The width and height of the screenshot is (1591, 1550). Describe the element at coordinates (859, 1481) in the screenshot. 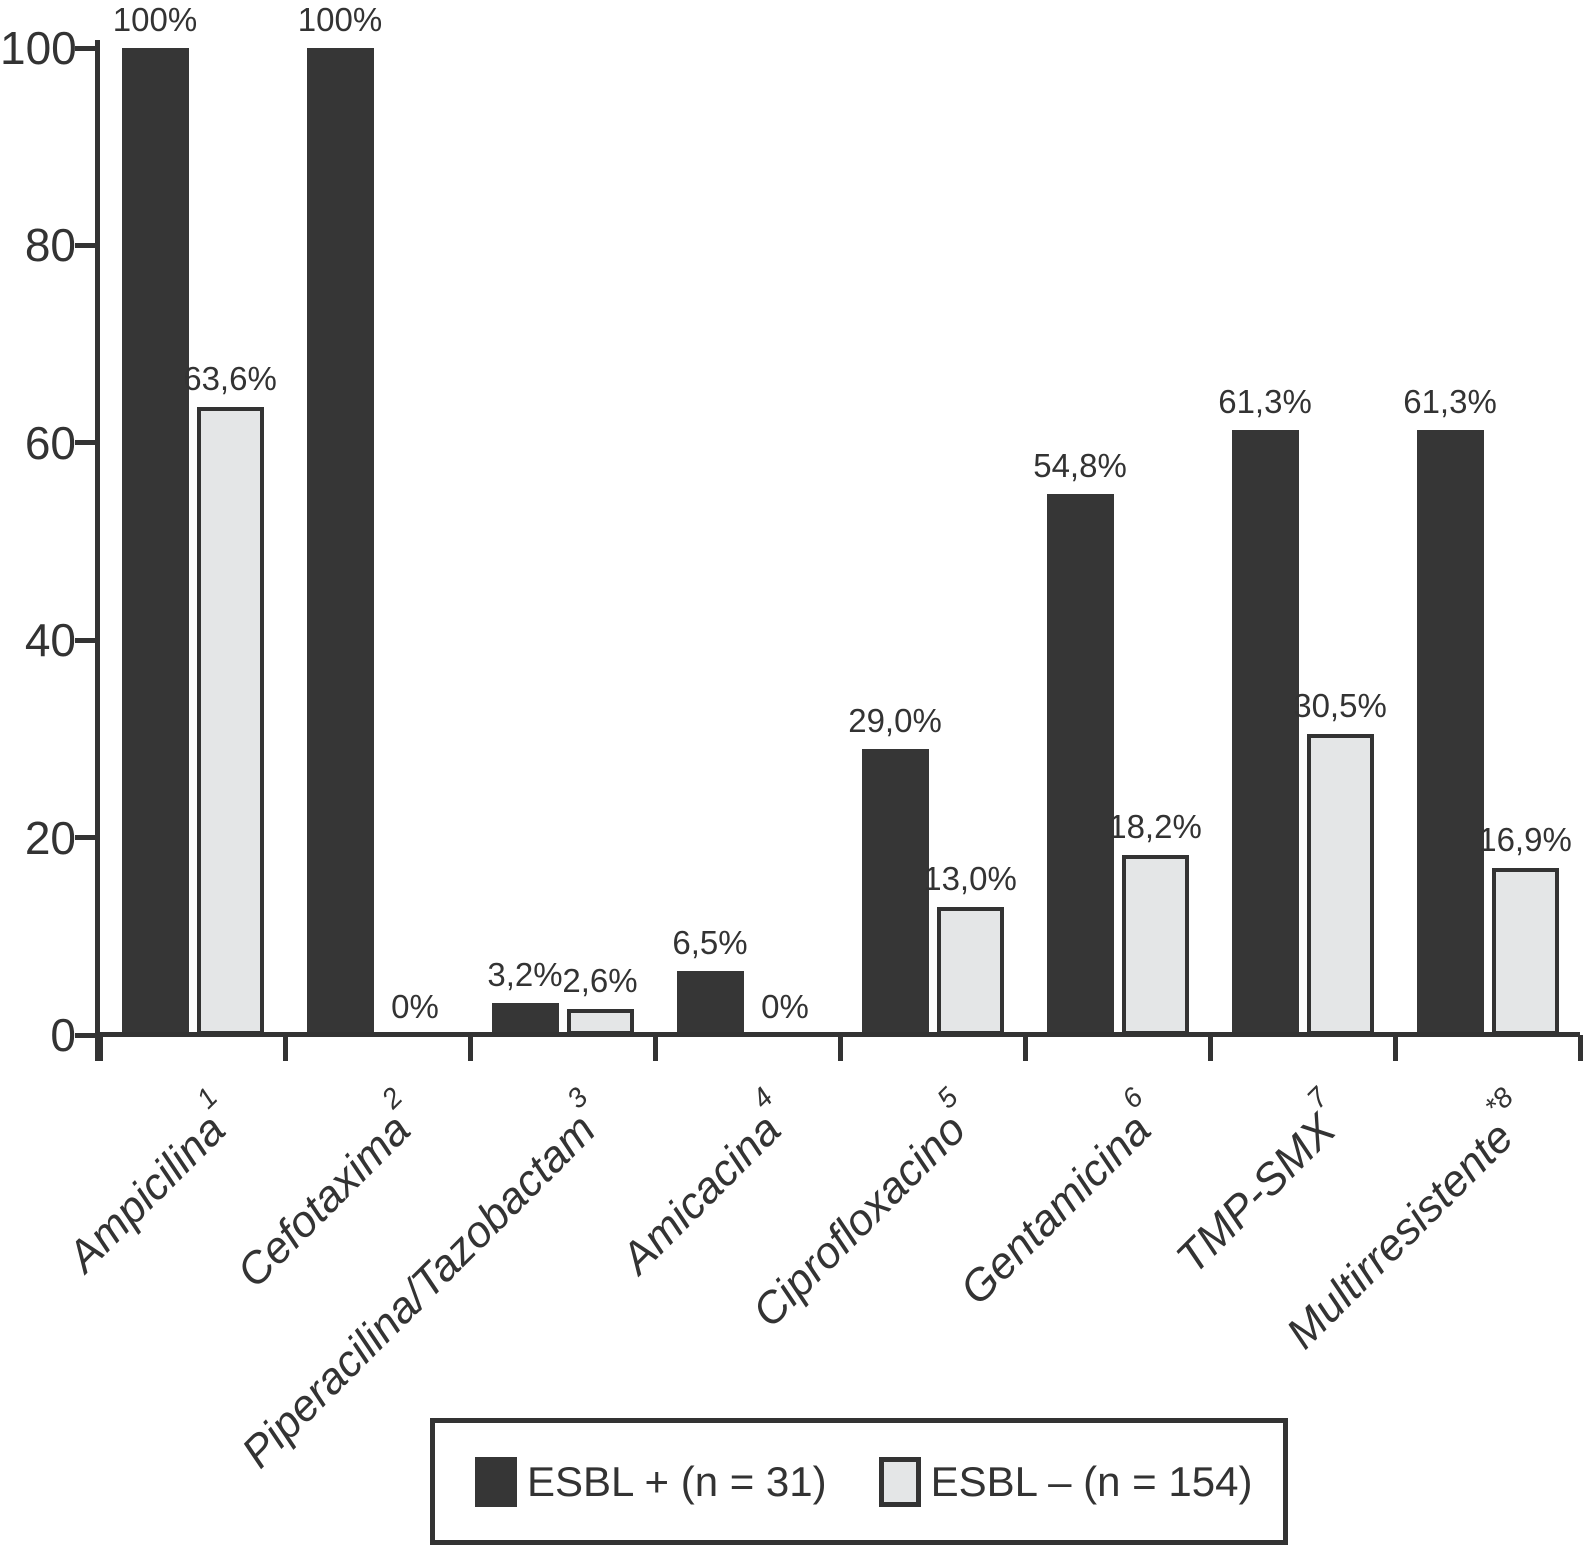

I see `legend: ESBL + (n = 31) ESBL – (n = 154)` at that location.